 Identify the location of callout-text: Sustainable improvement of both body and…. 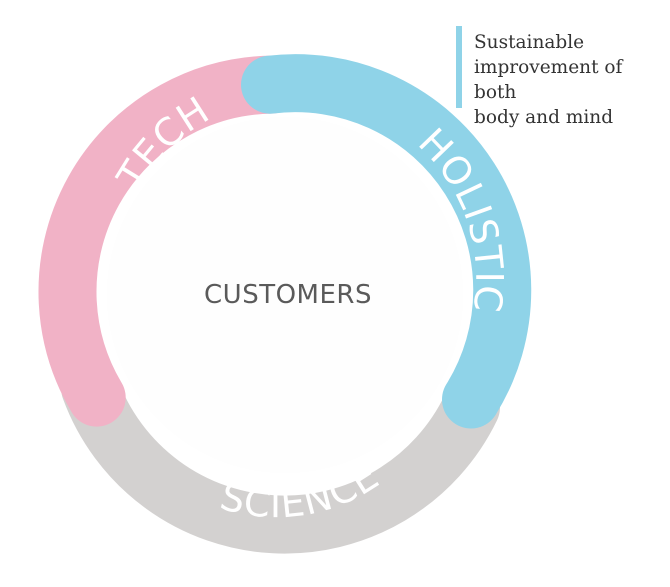
(572, 80).